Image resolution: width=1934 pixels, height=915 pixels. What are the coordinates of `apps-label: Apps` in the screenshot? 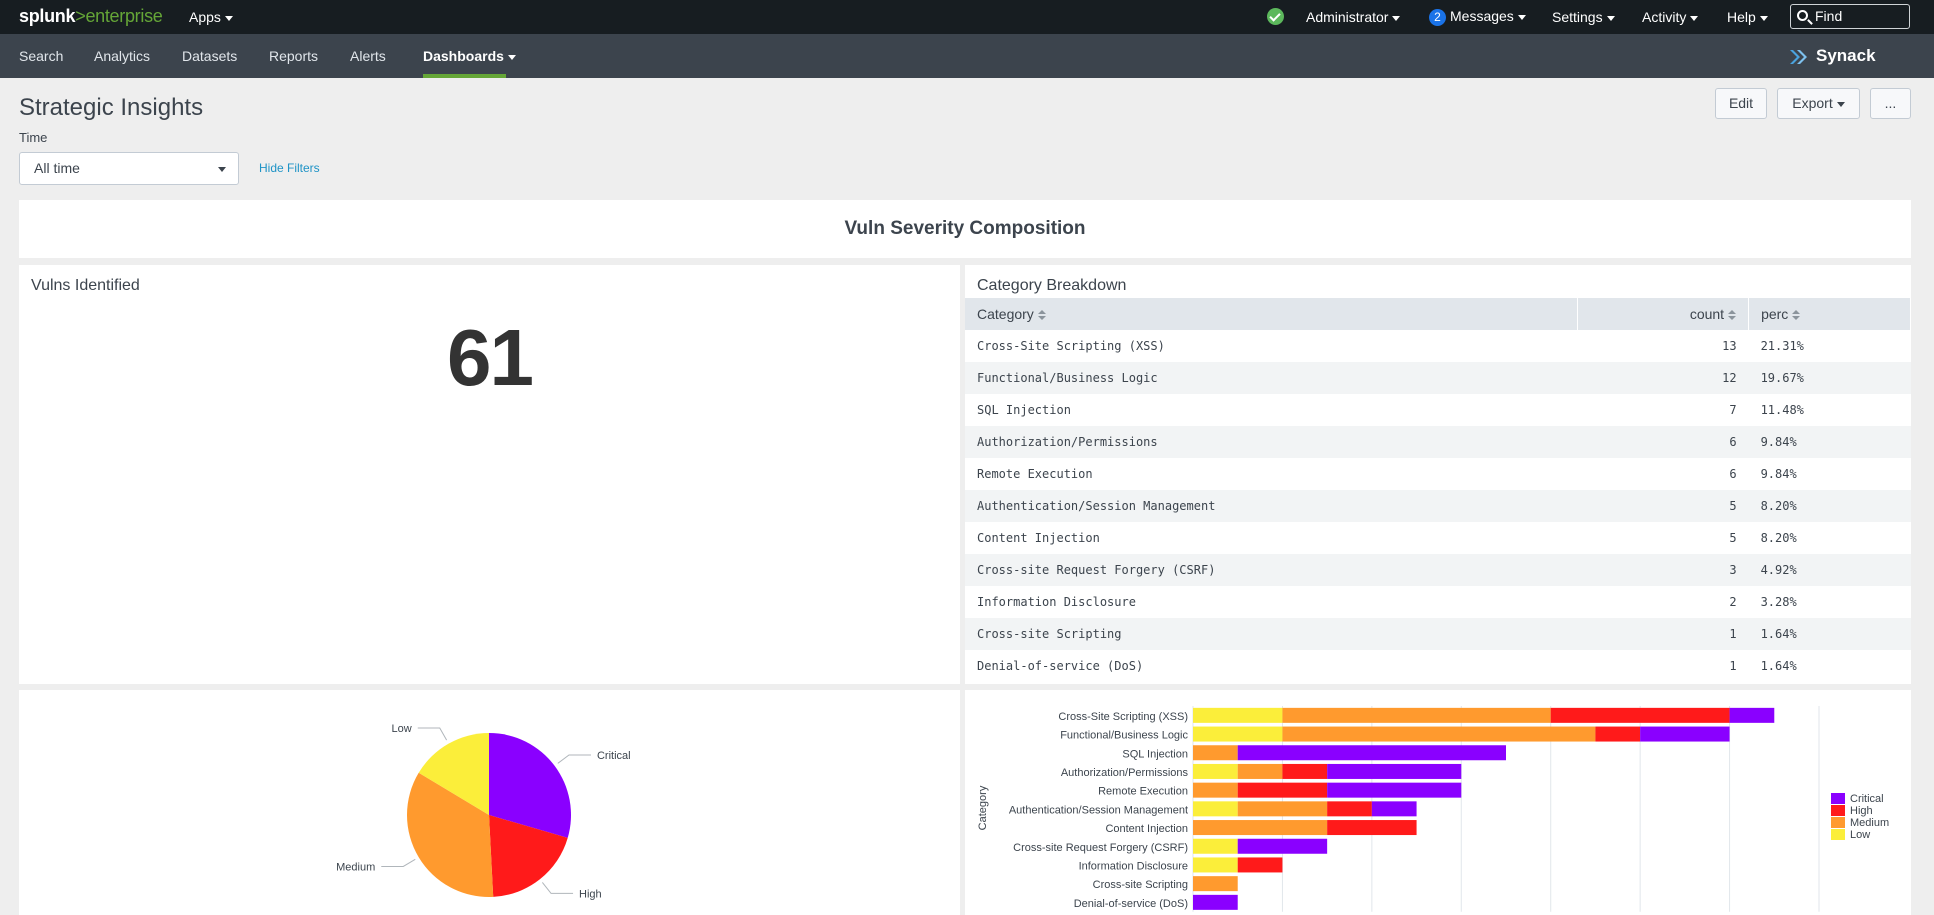 It's located at (205, 17).